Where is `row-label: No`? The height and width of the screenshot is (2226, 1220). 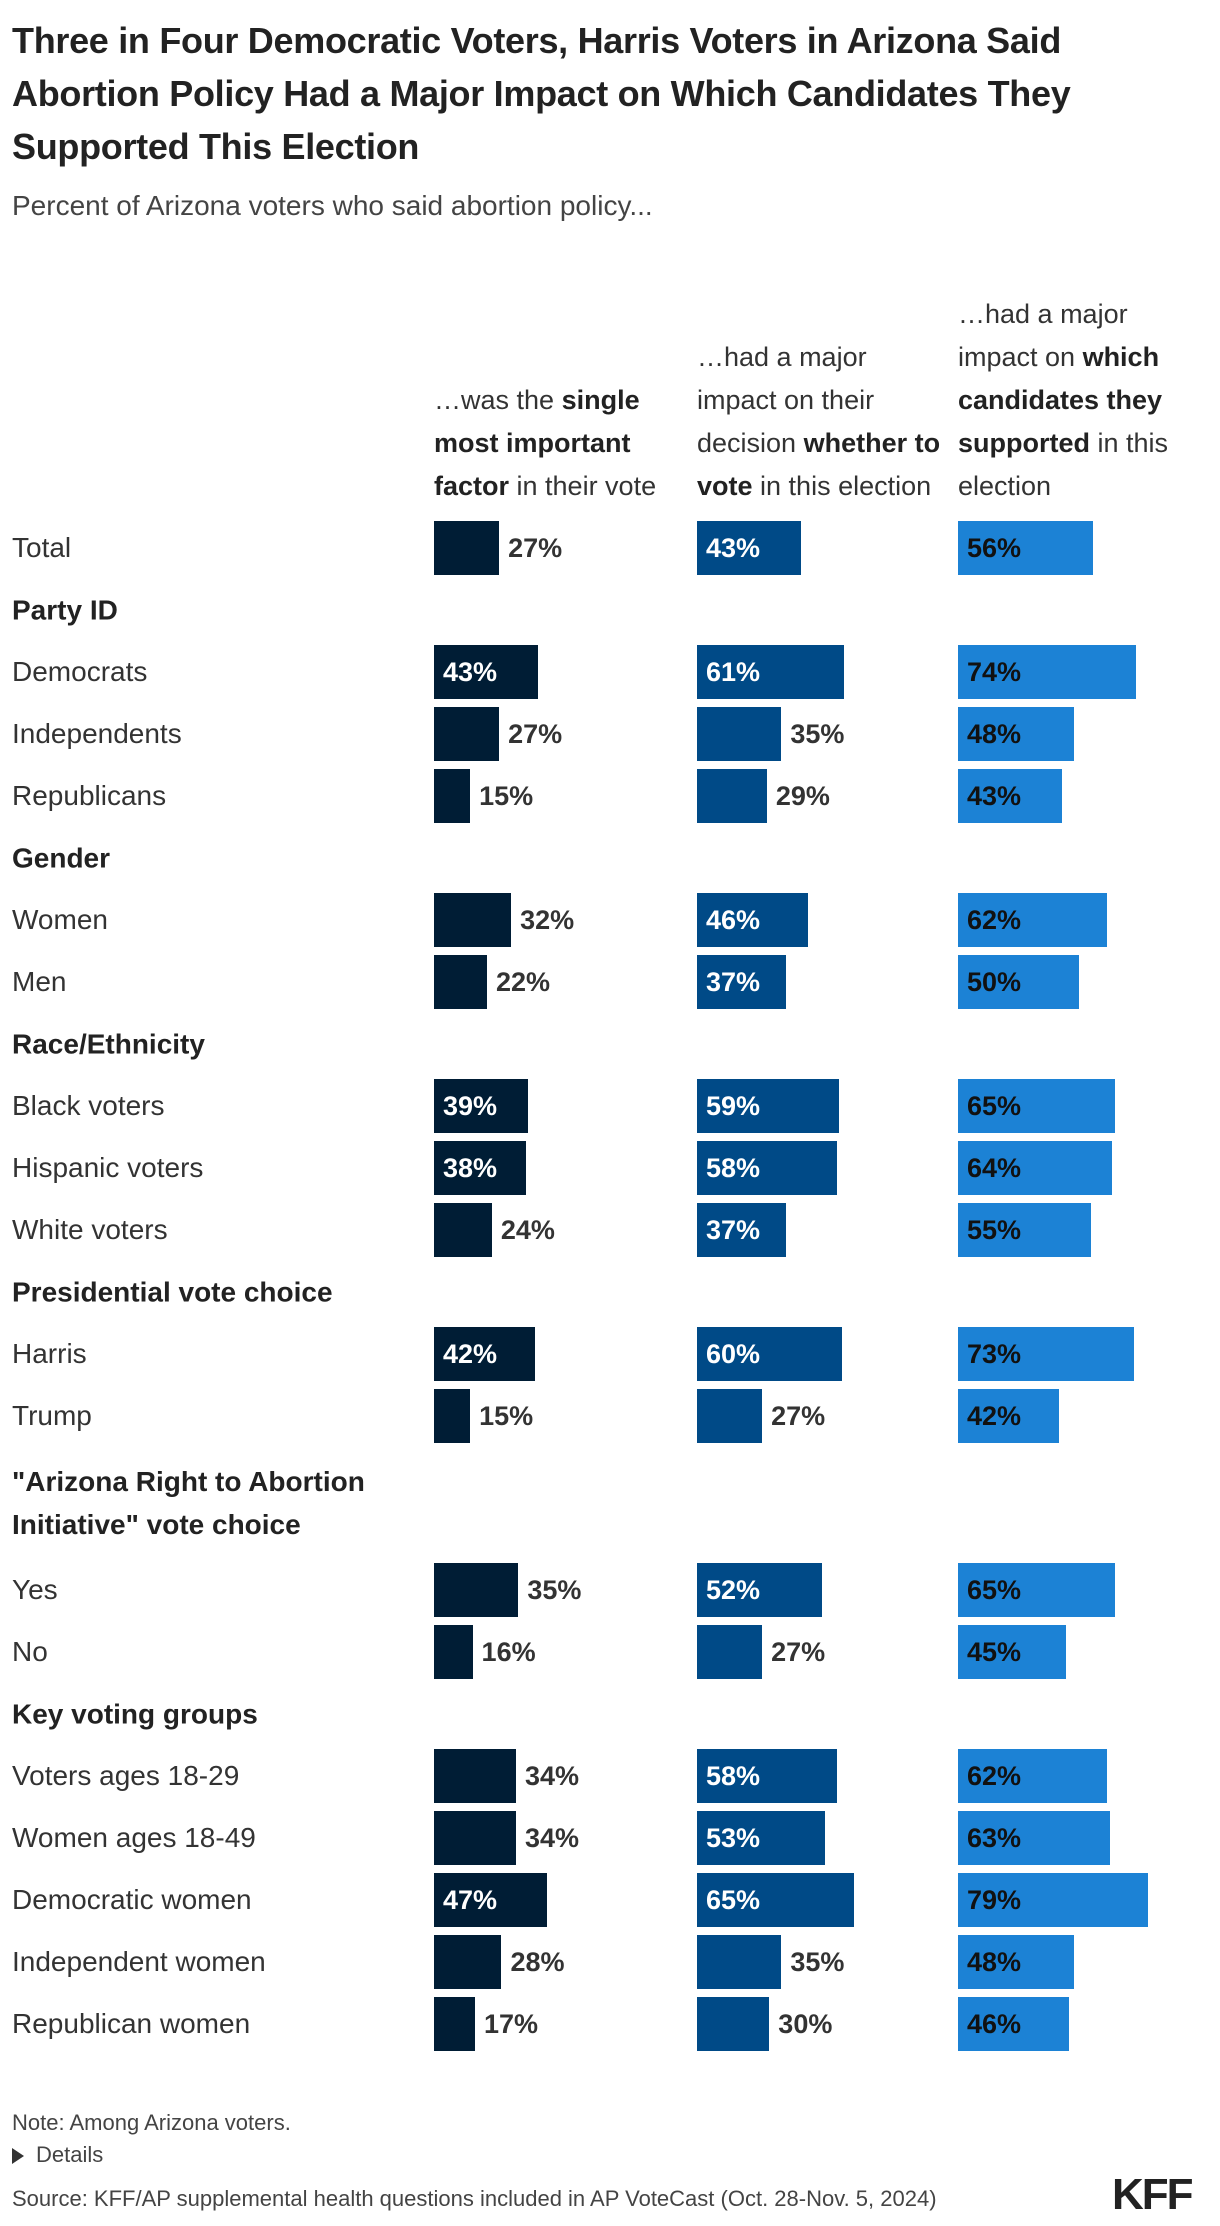
row-label: No is located at coordinates (30, 1651).